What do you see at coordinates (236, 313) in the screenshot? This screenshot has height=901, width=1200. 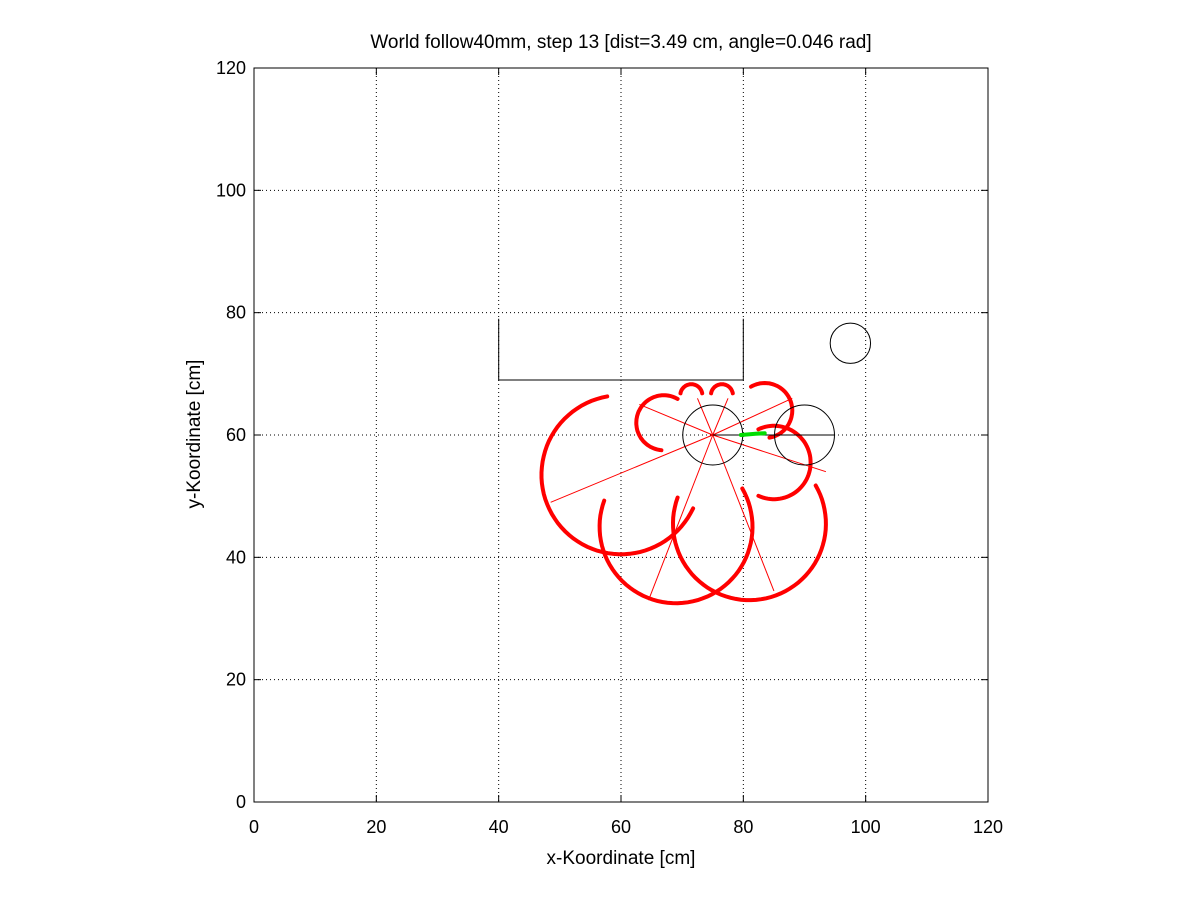 I see `y-tick-label: 80` at bounding box center [236, 313].